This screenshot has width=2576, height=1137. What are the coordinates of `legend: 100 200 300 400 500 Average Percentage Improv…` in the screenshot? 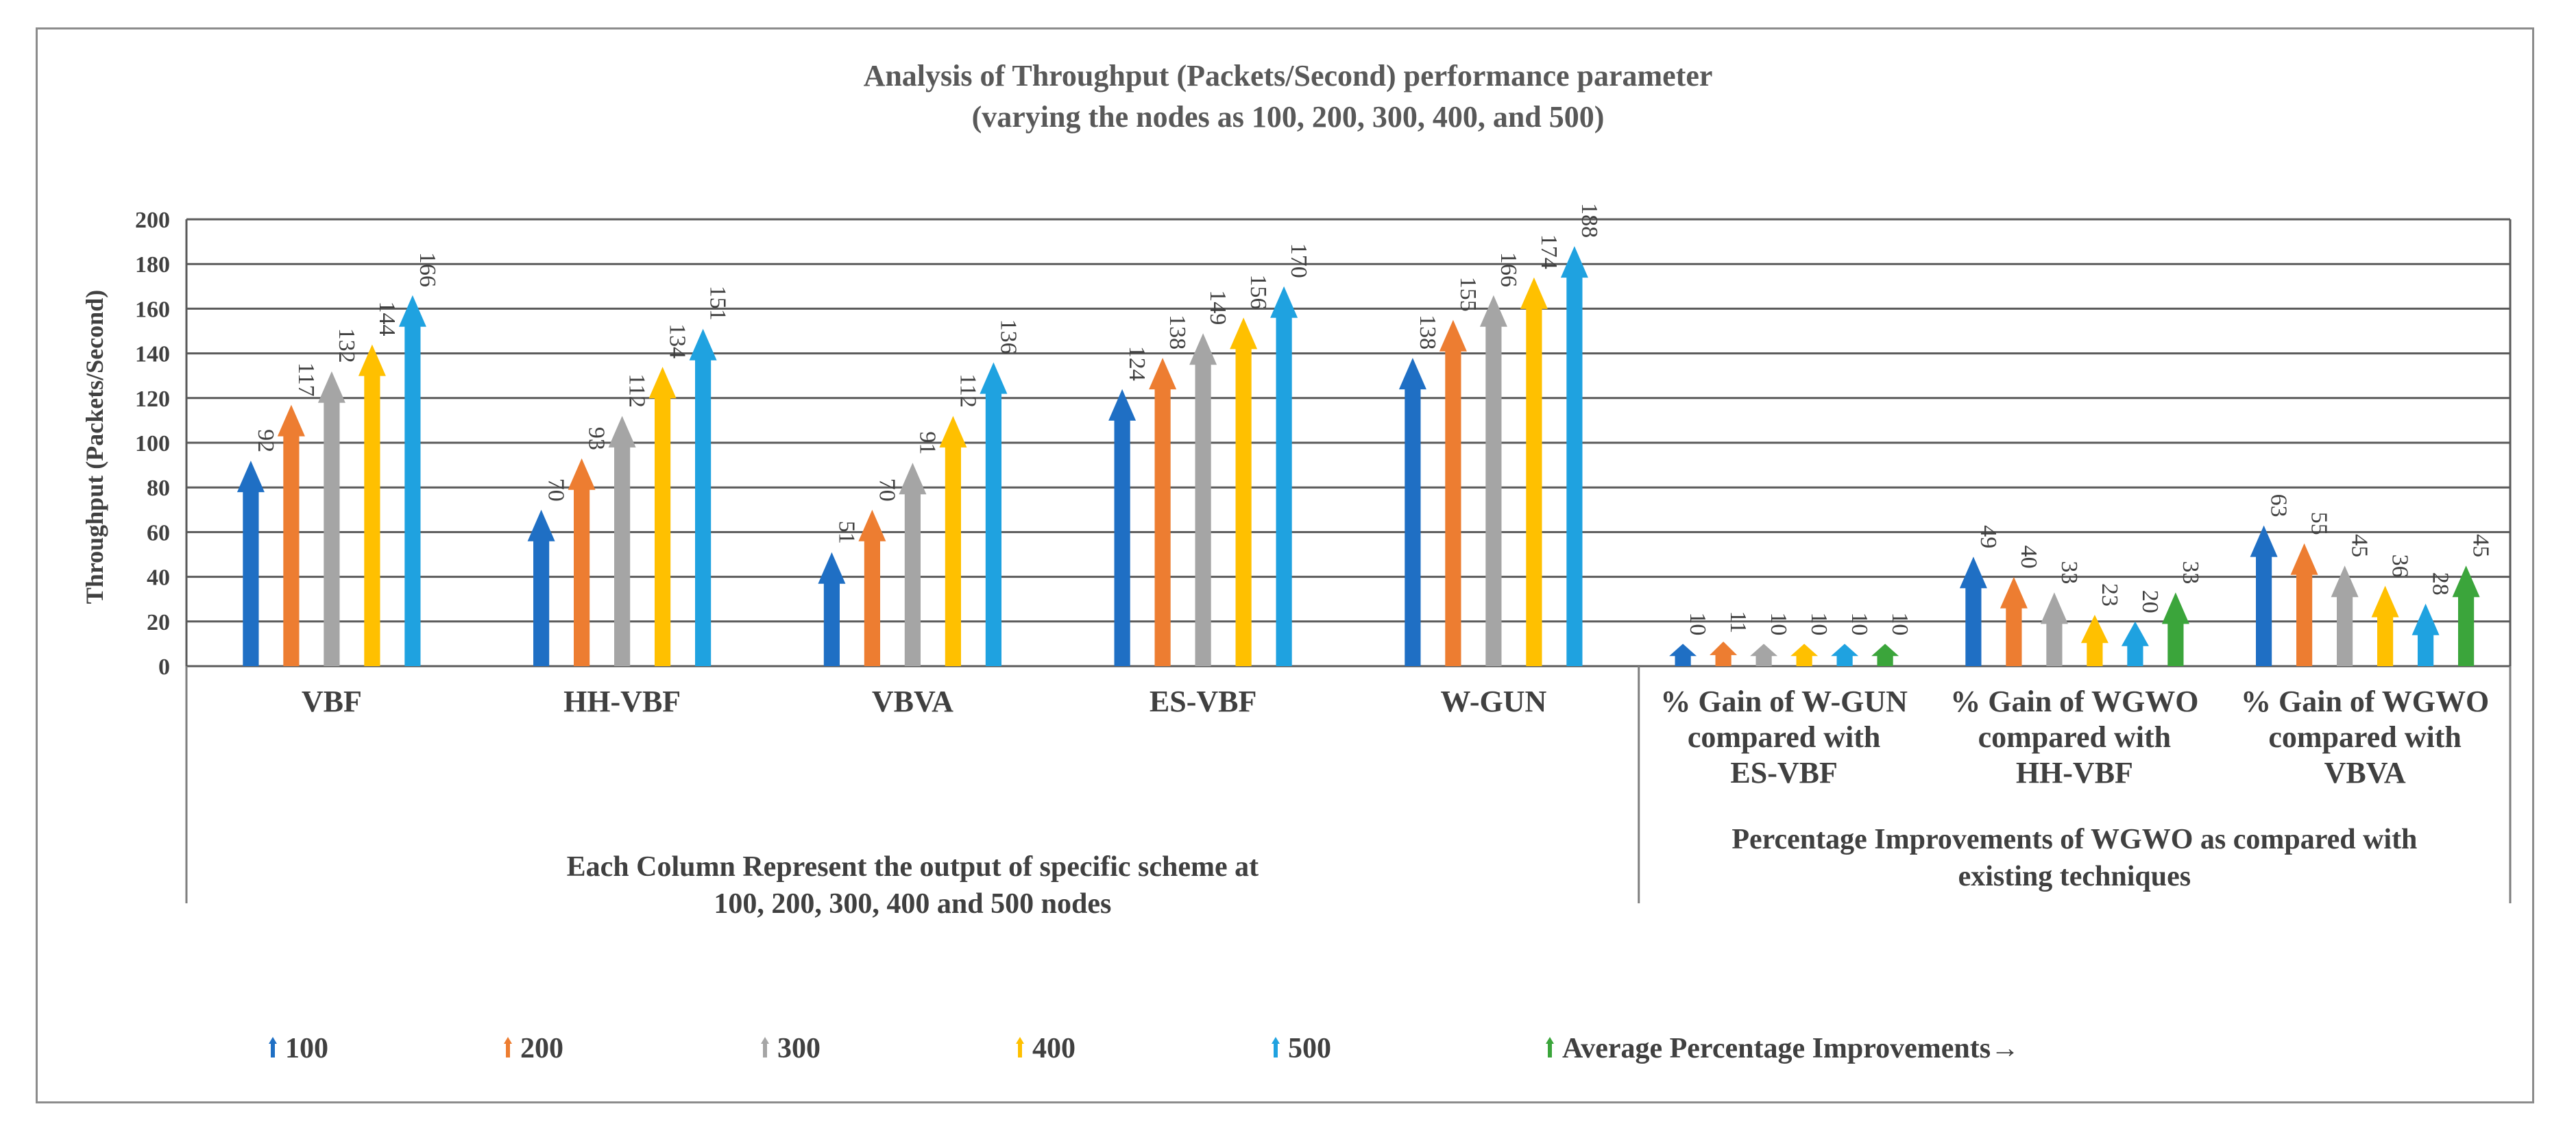 It's located at (1144, 1048).